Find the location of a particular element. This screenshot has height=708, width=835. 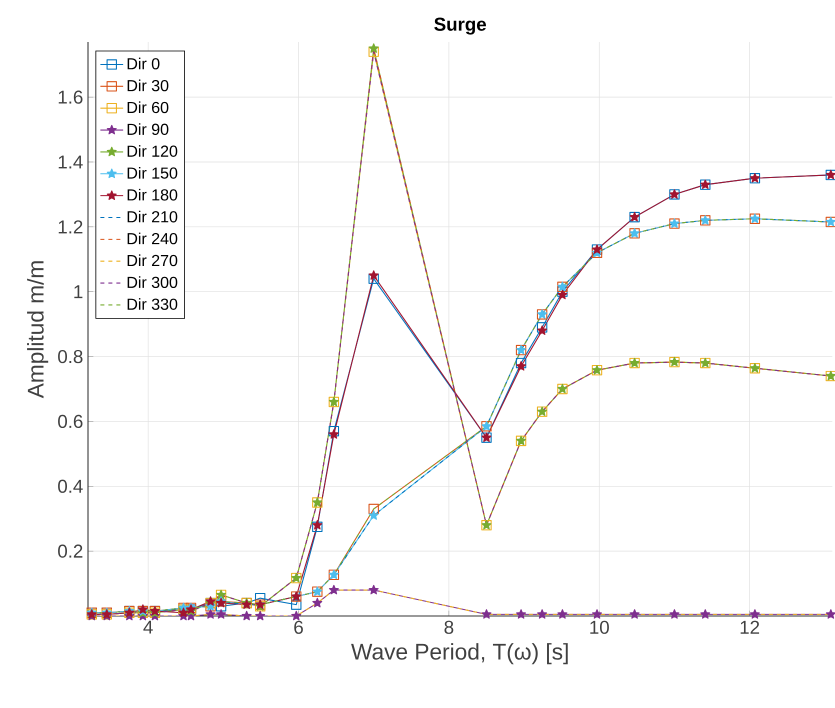

x-tick-label: 10 is located at coordinates (599, 627).